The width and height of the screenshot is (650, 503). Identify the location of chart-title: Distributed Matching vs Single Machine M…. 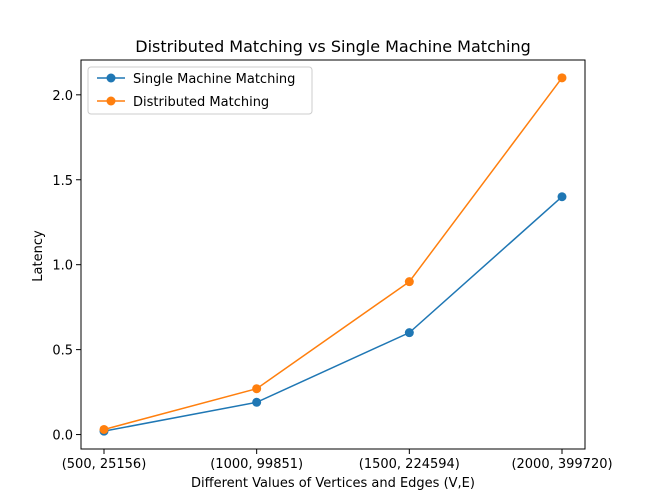
(333, 46).